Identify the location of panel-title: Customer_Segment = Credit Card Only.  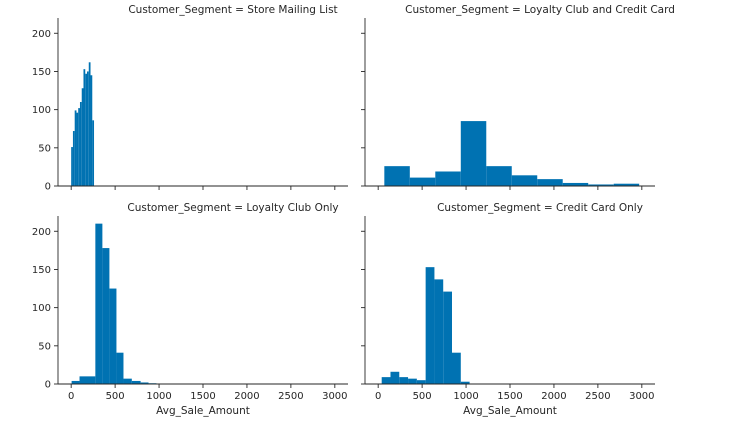
(540, 208).